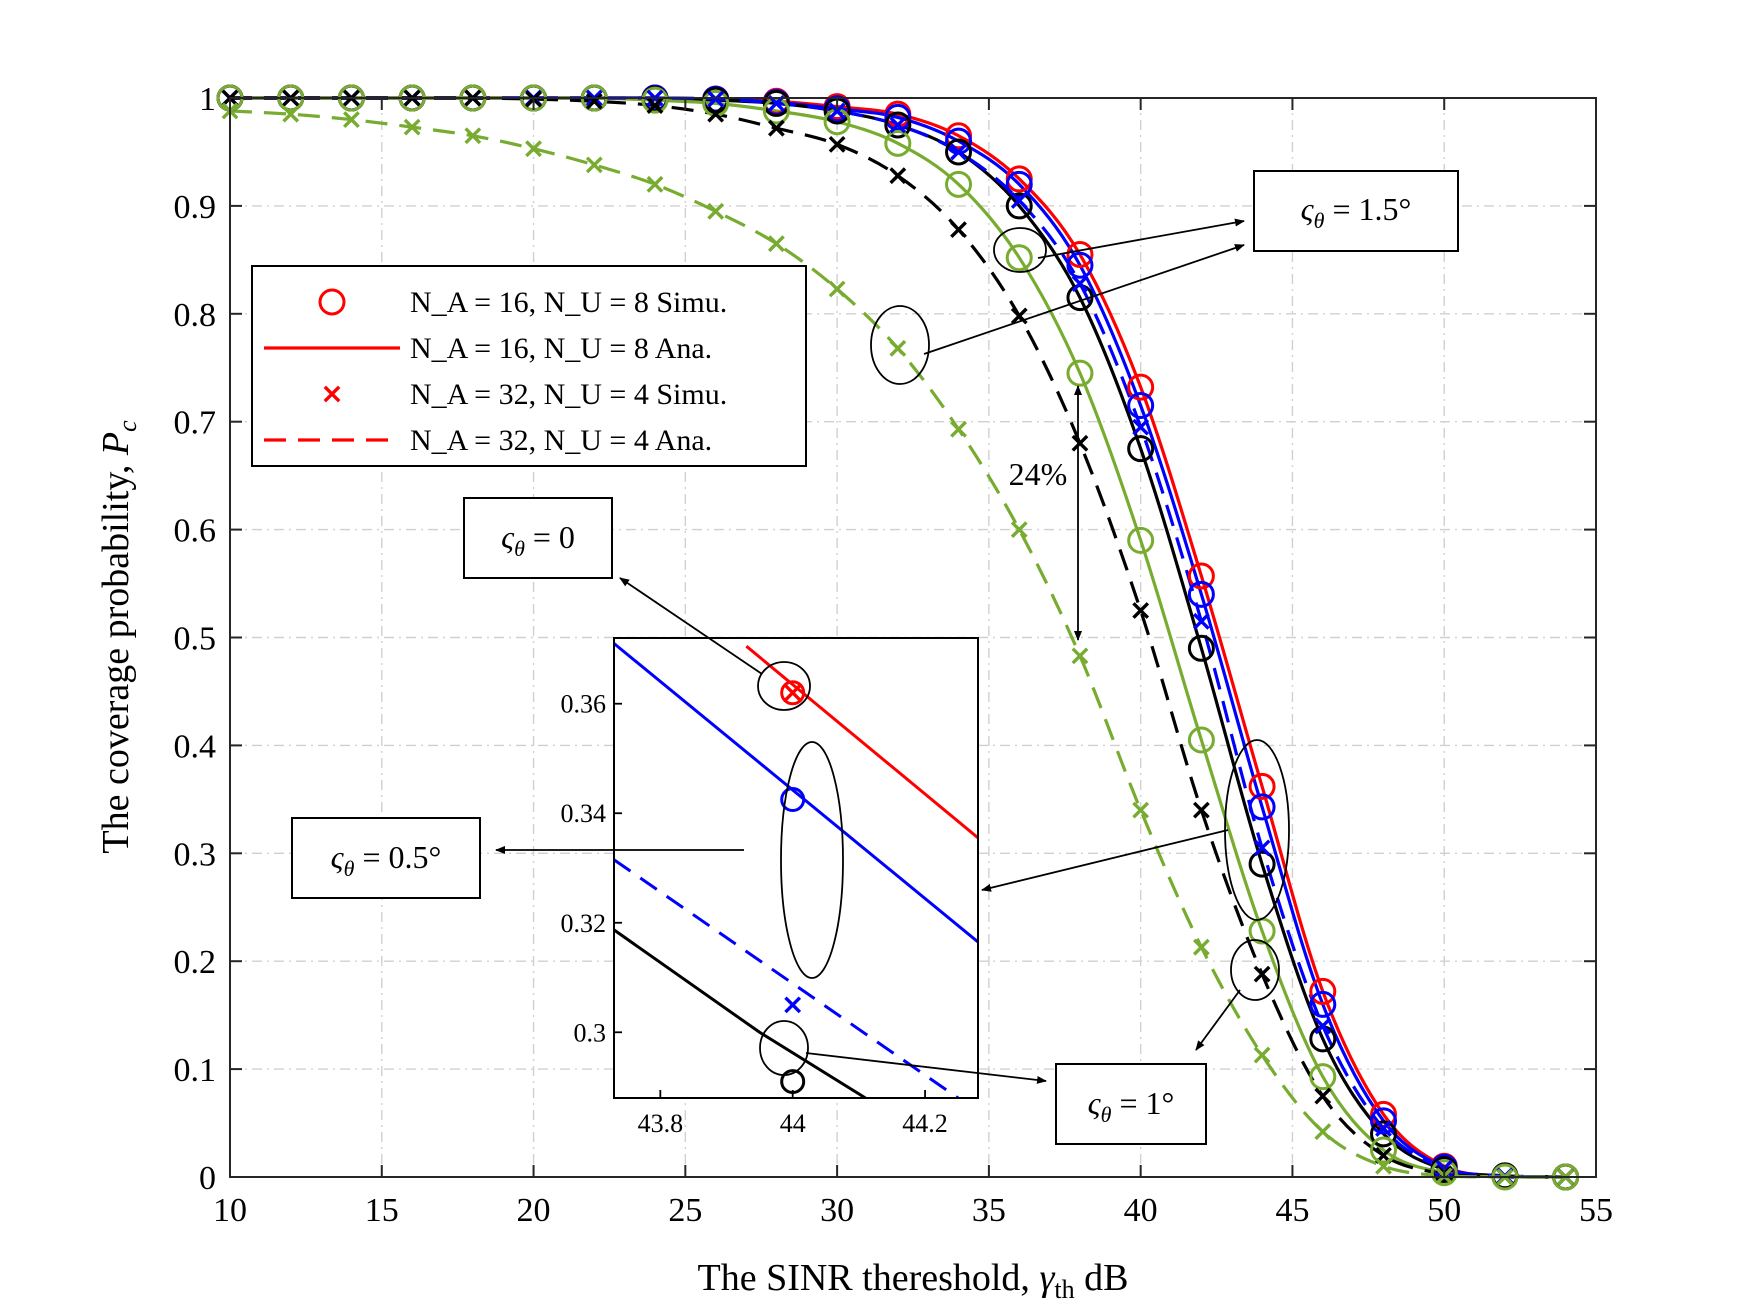 This screenshot has height=1313, width=1750. I want to click on x-tick-label: 15, so click(382, 1210).